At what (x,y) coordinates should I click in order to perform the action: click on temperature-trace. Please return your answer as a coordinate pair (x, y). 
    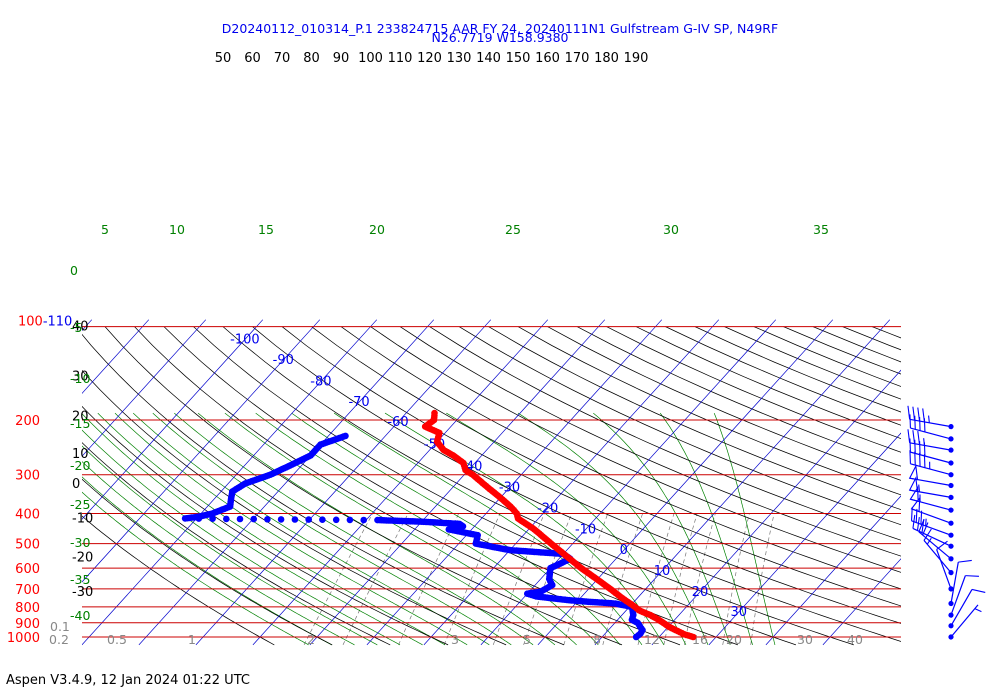
    Looking at the image, I should click on (559, 525).